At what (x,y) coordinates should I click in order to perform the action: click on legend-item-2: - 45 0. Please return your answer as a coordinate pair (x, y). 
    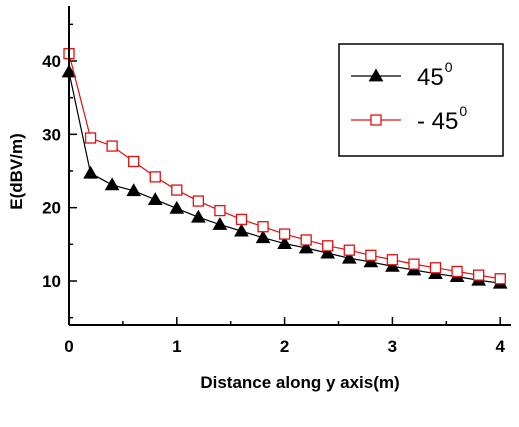
    Looking at the image, I should click on (409, 119).